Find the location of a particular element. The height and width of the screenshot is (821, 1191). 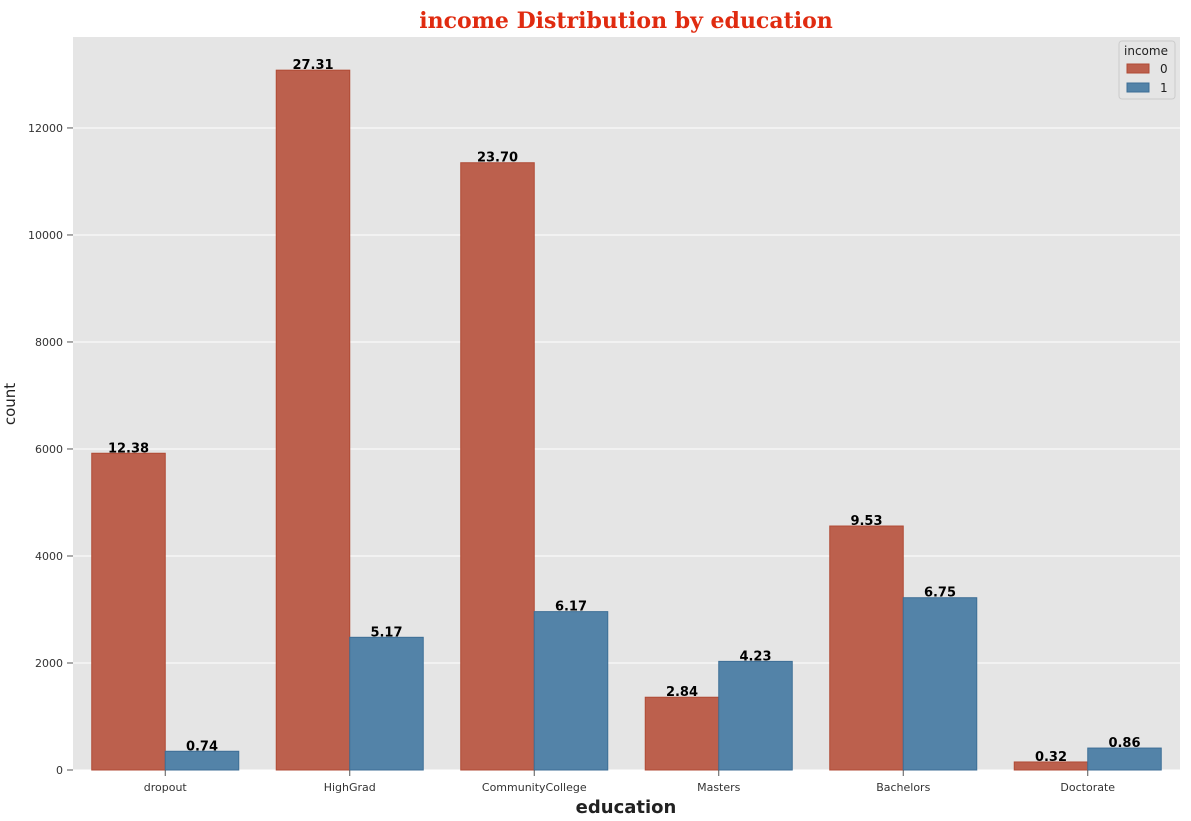

bar-value-label: 2.84 is located at coordinates (682, 692).